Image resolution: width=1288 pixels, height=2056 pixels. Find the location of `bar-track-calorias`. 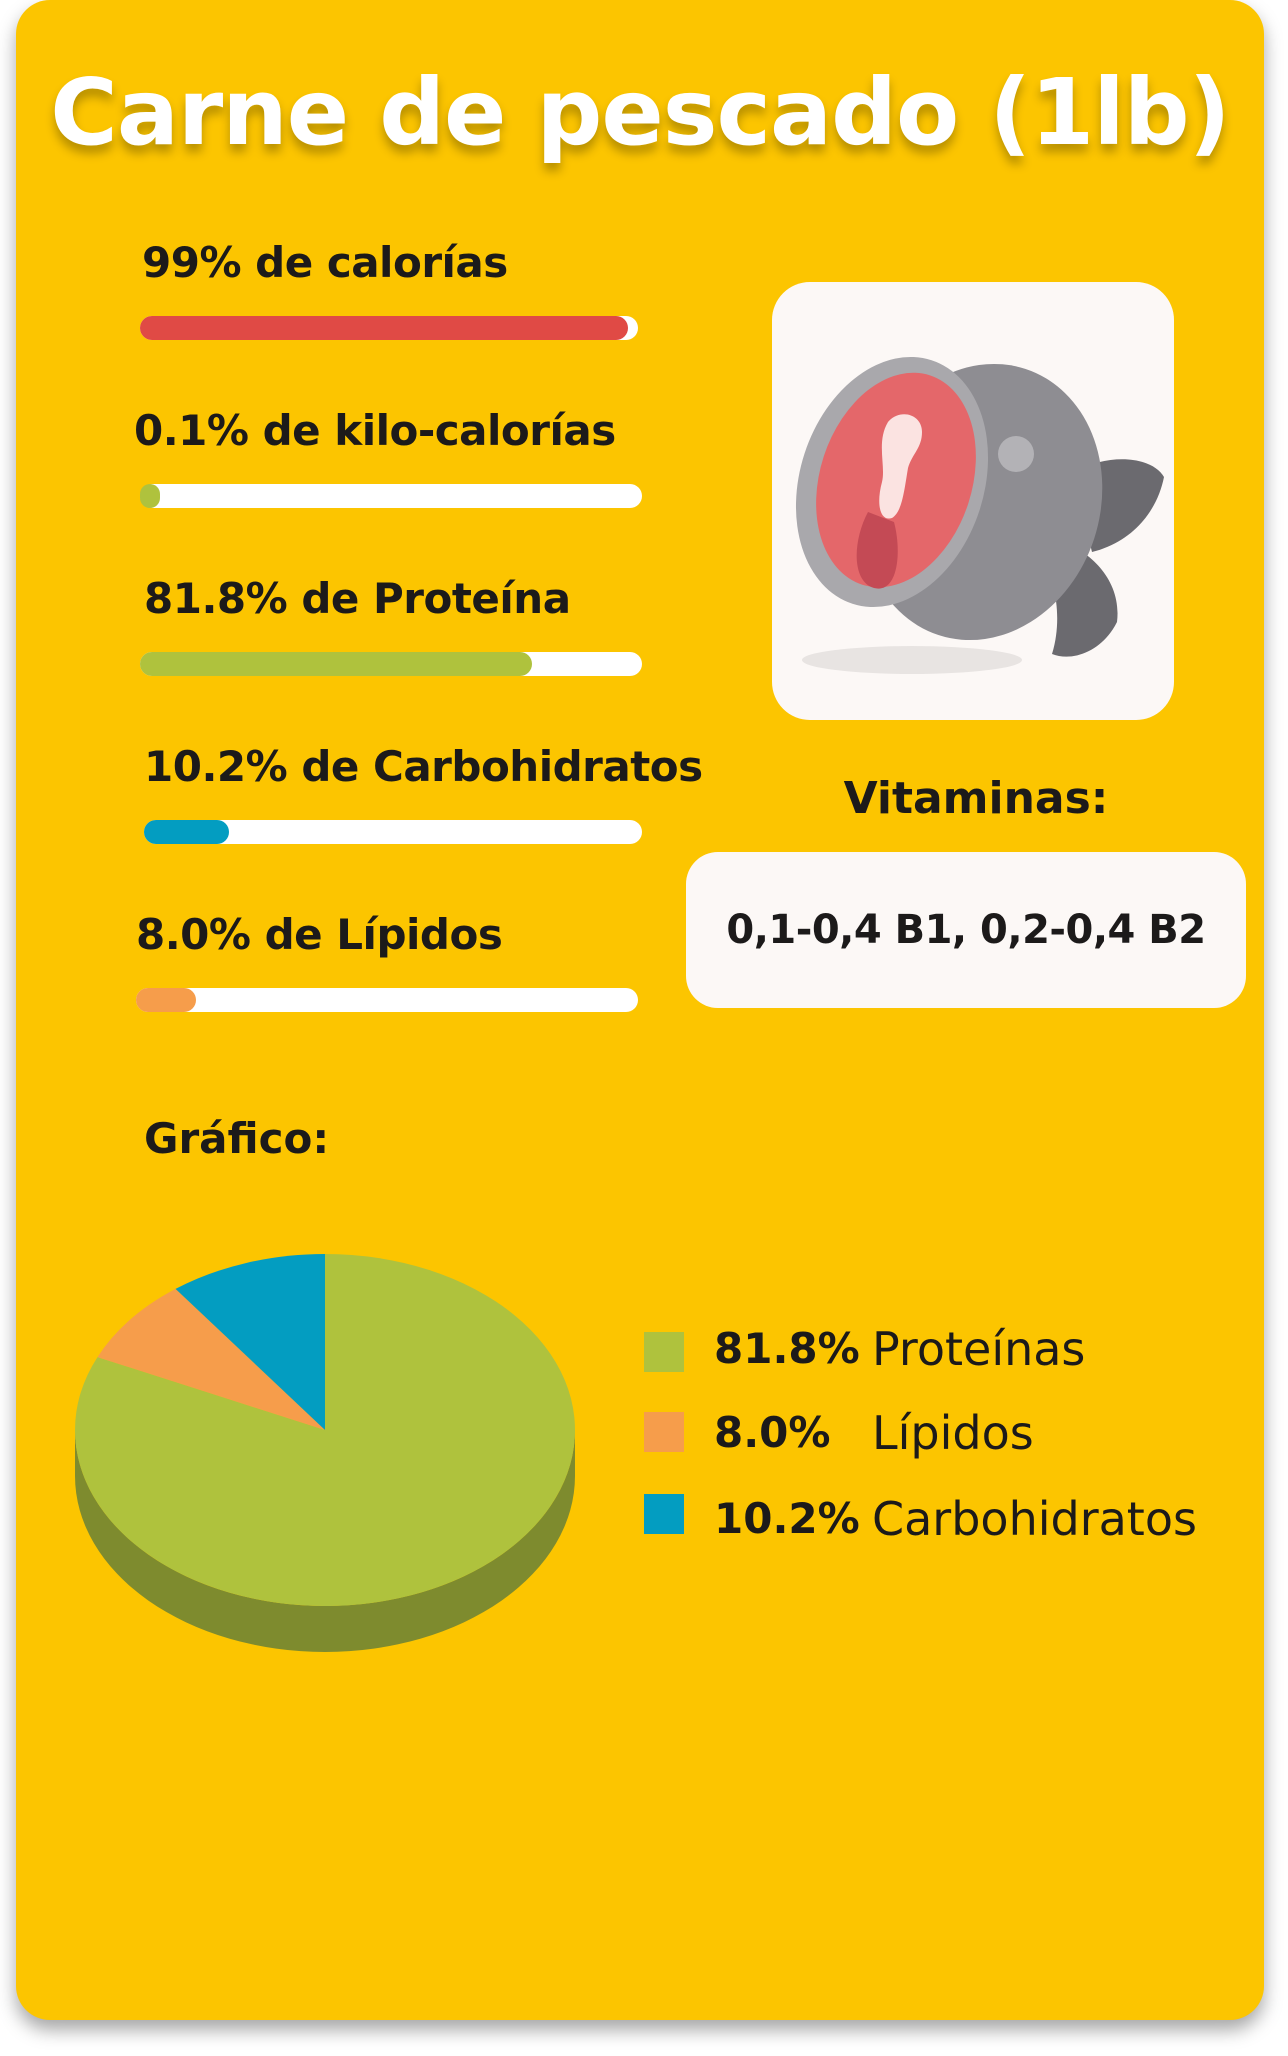

bar-track-calorias is located at coordinates (389, 328).